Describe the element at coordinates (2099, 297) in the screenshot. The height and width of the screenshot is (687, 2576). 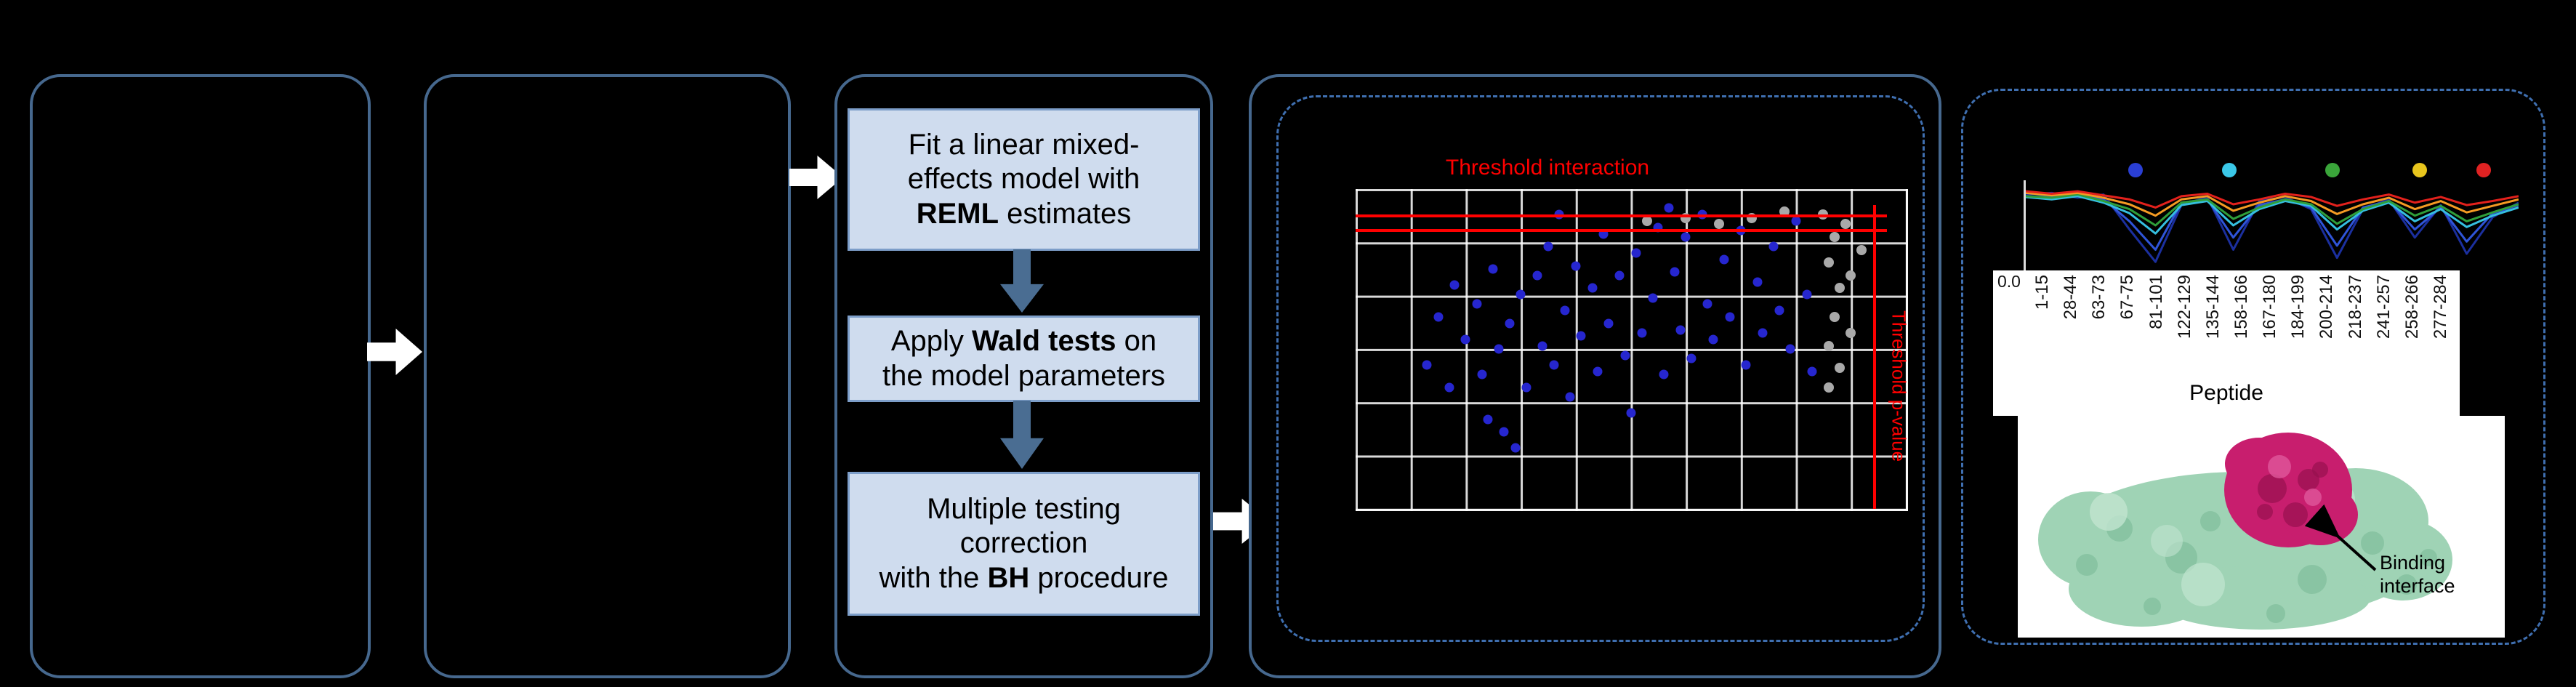
I see `peptide-tick-label: 63-73` at that location.